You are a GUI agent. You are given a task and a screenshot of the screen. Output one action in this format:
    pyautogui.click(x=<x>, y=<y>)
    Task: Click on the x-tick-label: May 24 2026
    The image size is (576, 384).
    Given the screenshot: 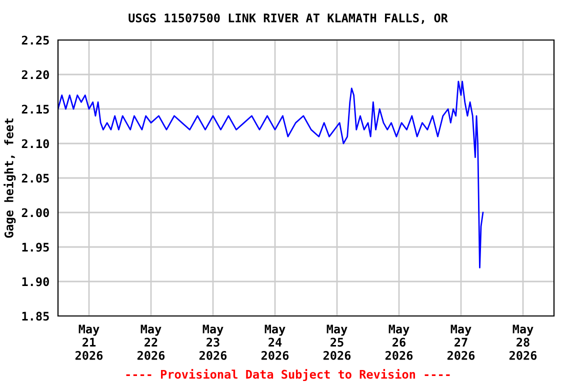 What is the action you would take?
    pyautogui.click(x=275, y=342)
    